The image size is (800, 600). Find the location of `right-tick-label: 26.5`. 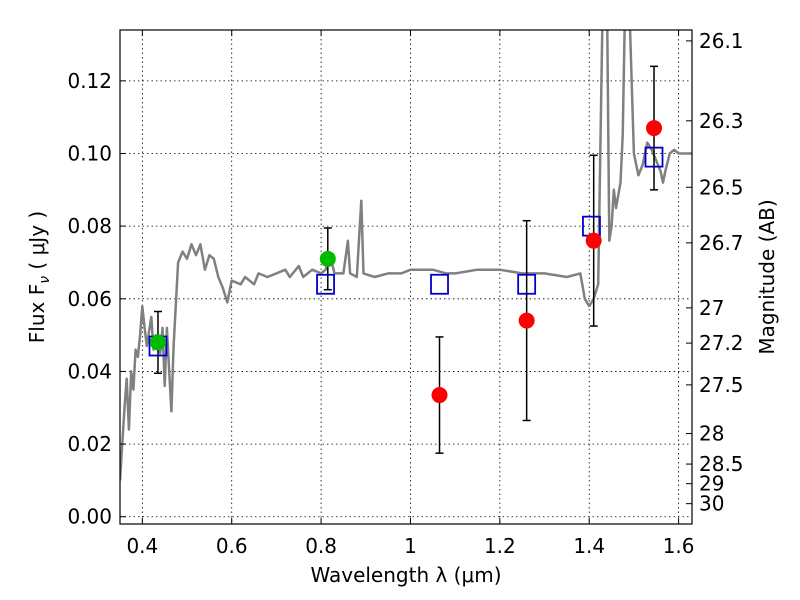

right-tick-label: 26.5 is located at coordinates (721, 187).